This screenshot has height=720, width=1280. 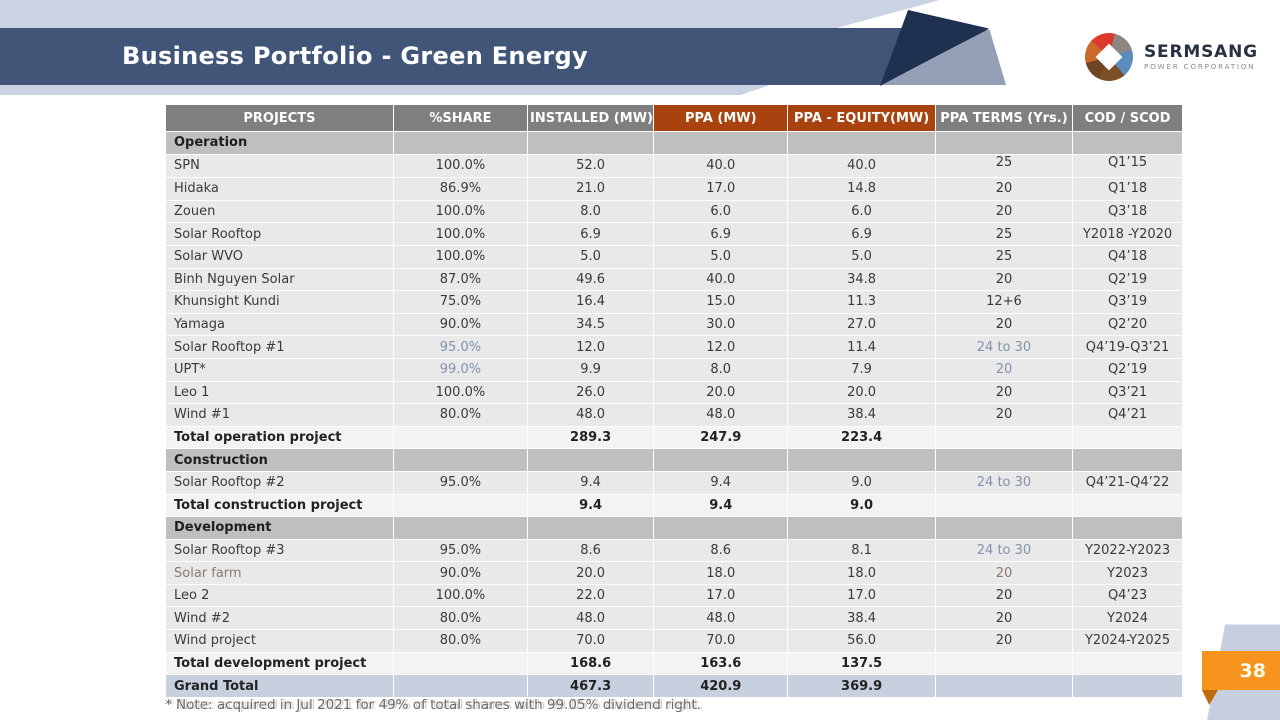 What do you see at coordinates (721, 641) in the screenshot?
I see `table-cell: 70.0` at bounding box center [721, 641].